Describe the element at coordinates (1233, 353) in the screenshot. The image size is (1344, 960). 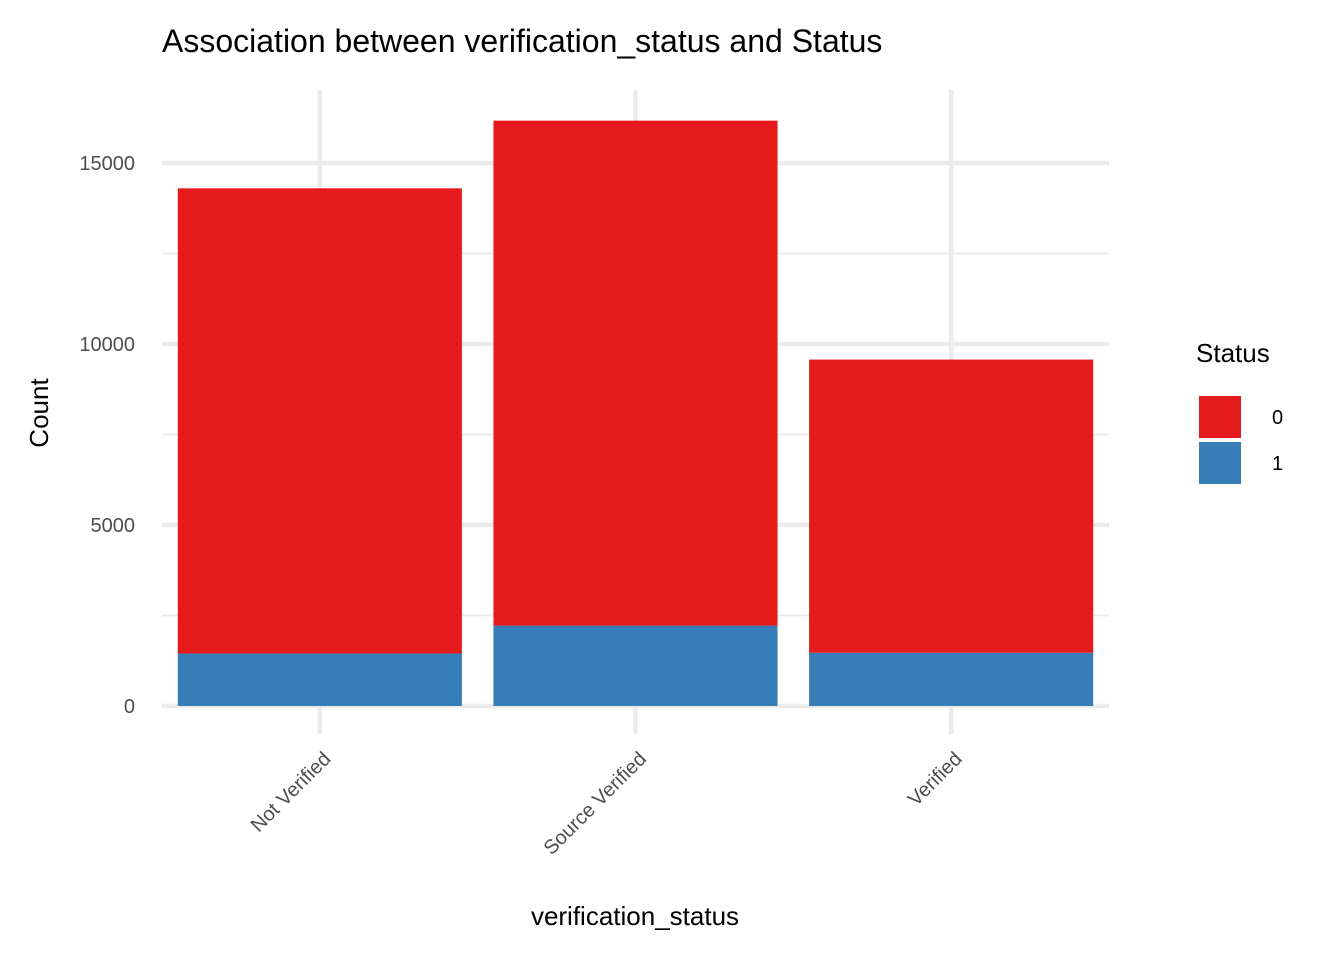
I see `legend-title: Status` at that location.